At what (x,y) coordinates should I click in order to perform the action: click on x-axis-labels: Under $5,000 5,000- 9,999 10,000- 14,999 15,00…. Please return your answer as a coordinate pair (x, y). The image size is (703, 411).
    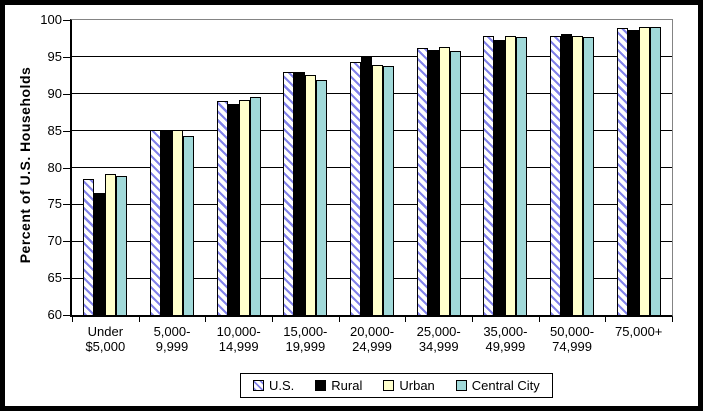
    Looking at the image, I should click on (372, 339).